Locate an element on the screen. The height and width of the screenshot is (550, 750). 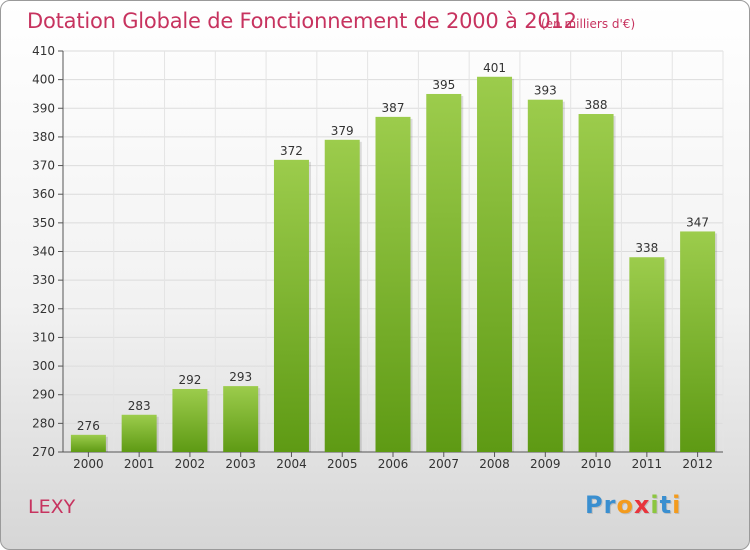
x-tick-label: 2003 is located at coordinates (240, 464).